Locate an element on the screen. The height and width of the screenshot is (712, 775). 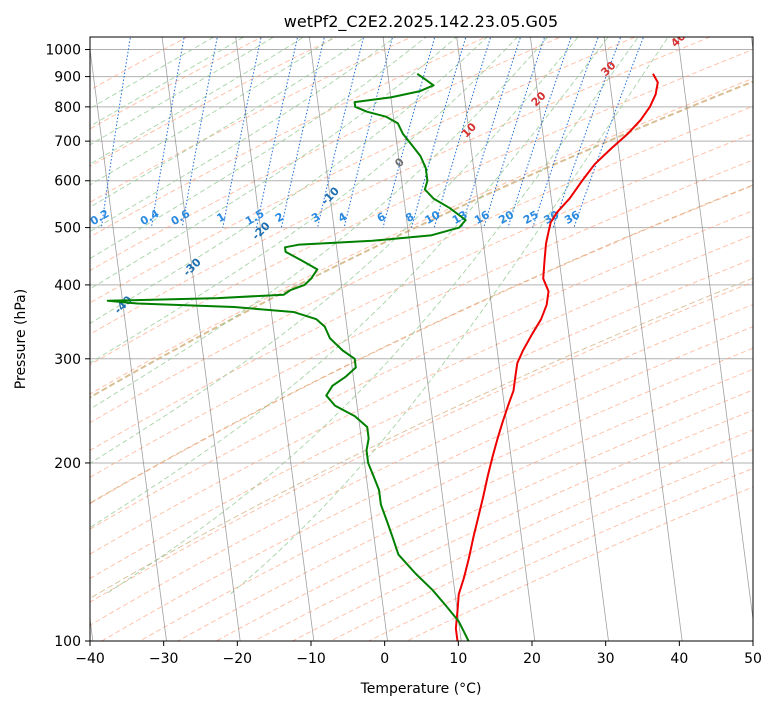
y-axis-label: Pressure (hPa) is located at coordinates (21, 339).